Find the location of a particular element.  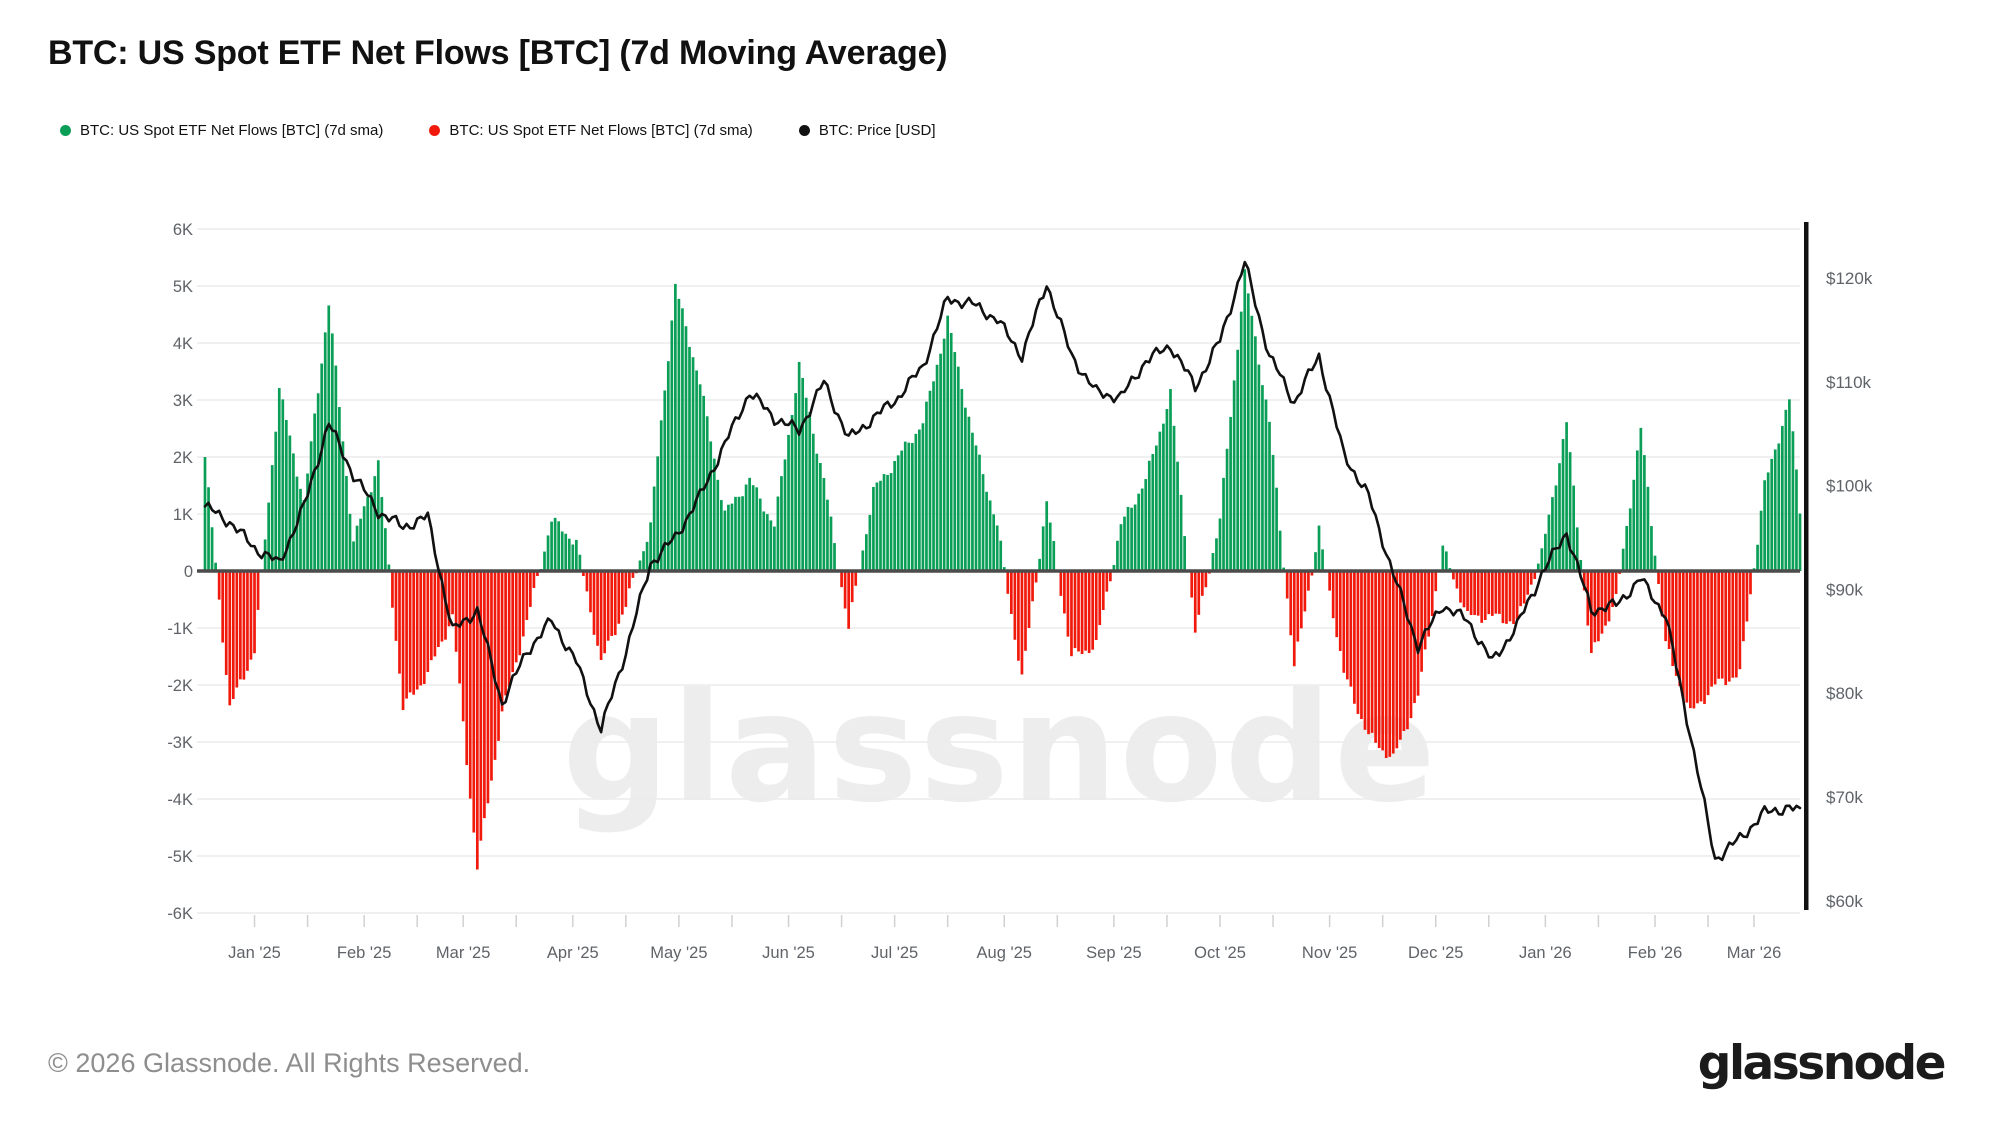

glassnode-logo: glassnode is located at coordinates (1822, 1063).